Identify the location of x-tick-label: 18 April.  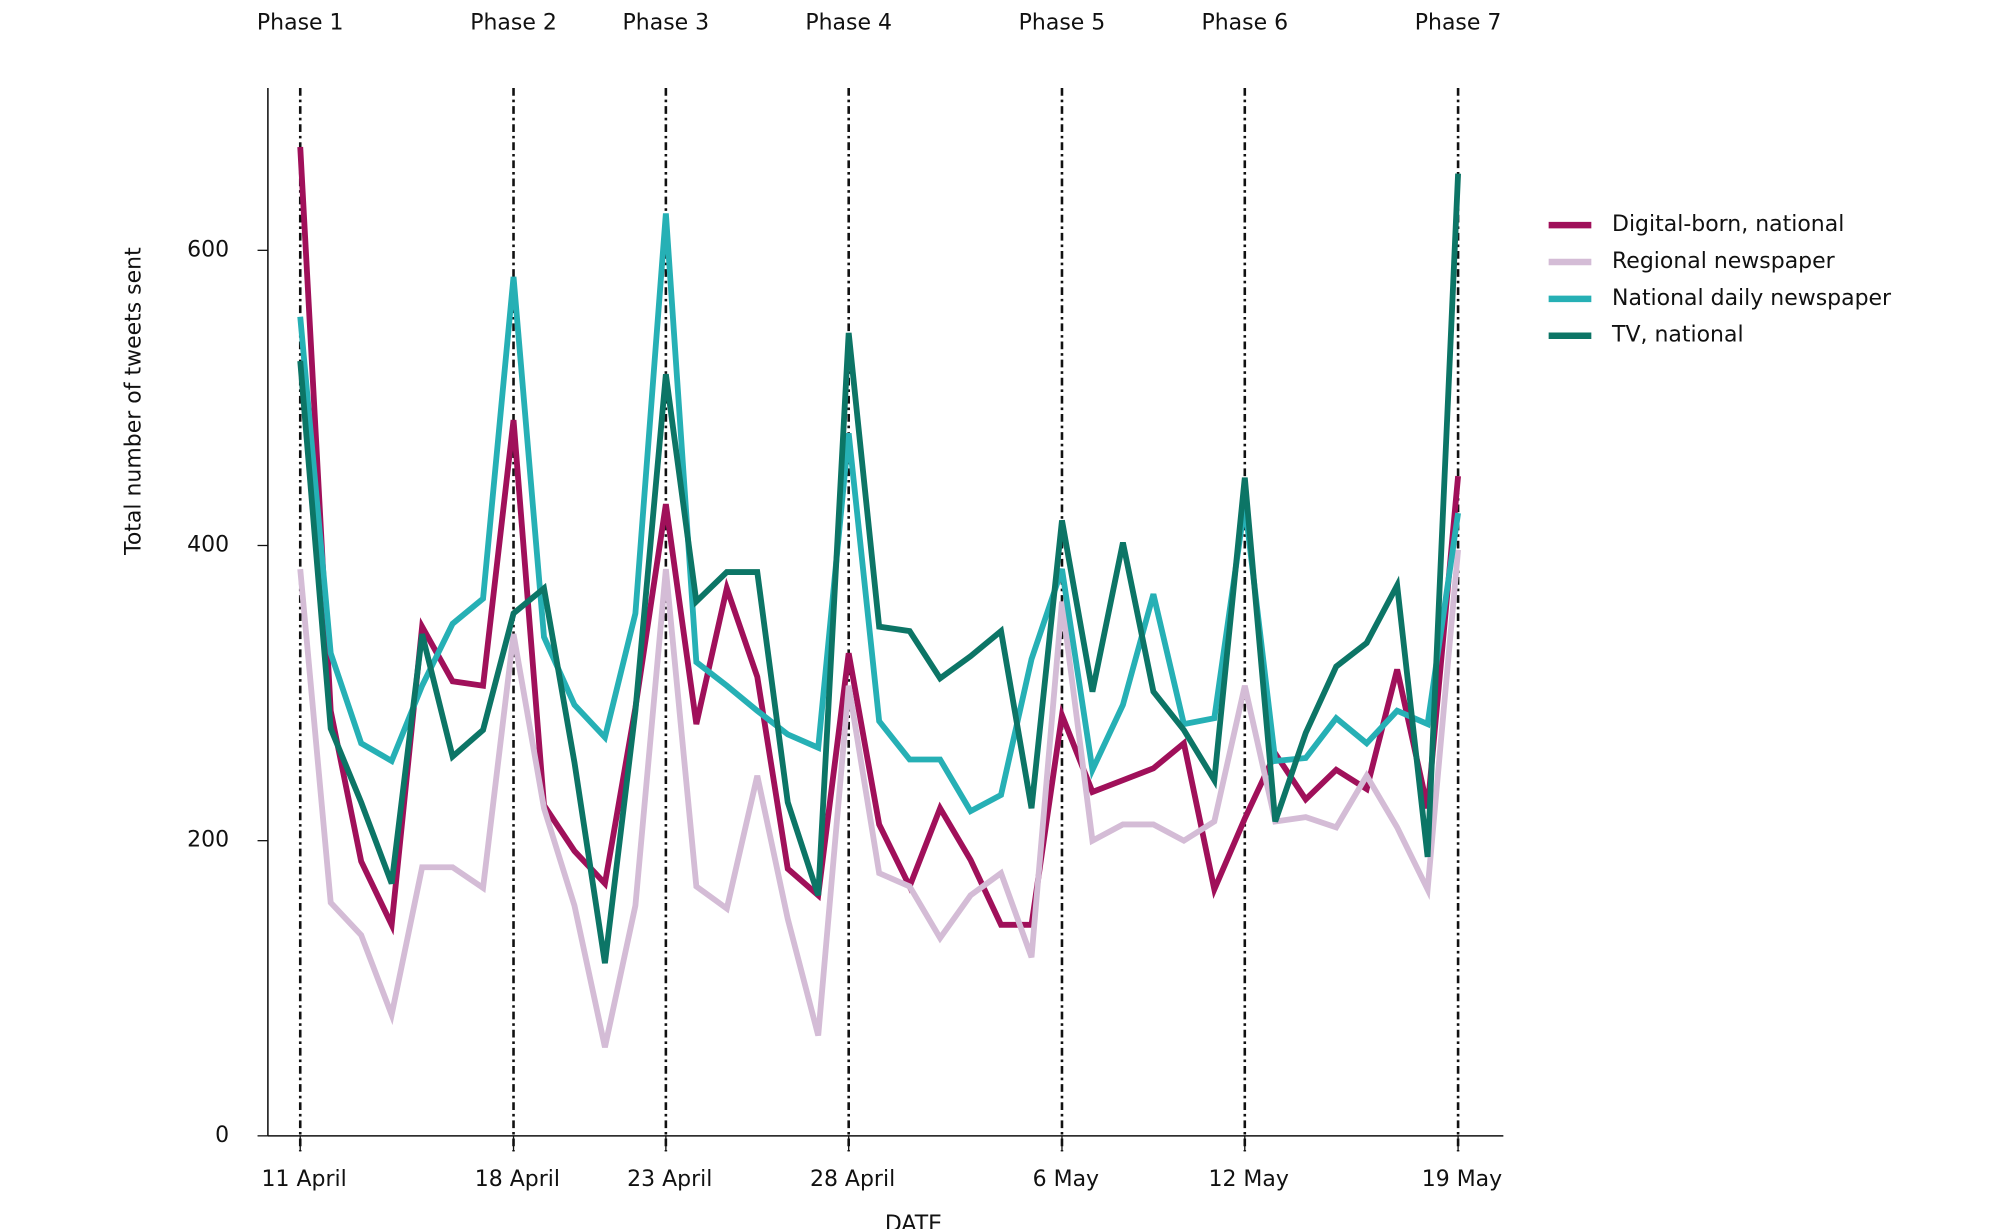
(517, 1179).